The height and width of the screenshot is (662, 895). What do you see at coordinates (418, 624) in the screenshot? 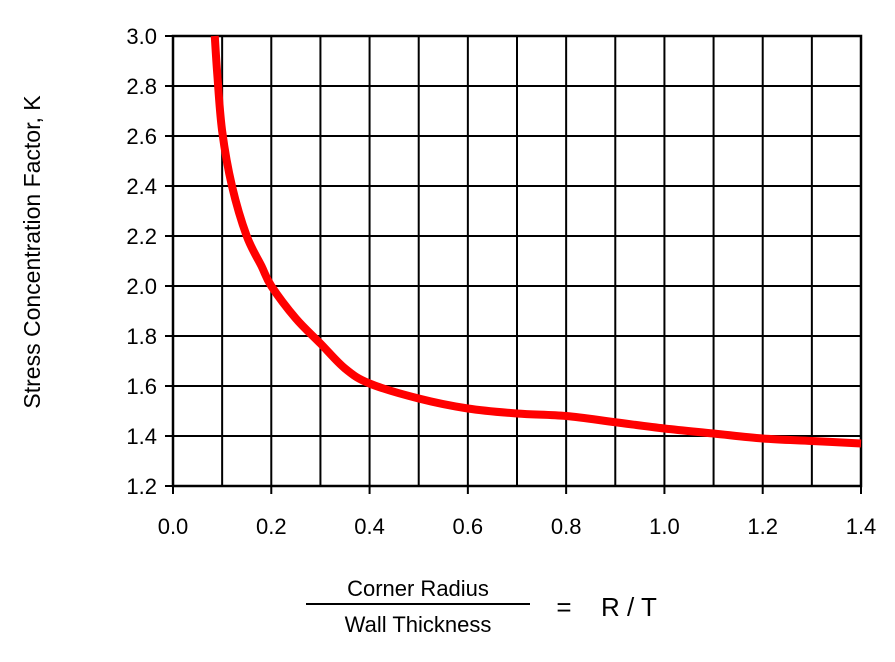
I see `x-axis-label-denominator: Wall Thickness` at bounding box center [418, 624].